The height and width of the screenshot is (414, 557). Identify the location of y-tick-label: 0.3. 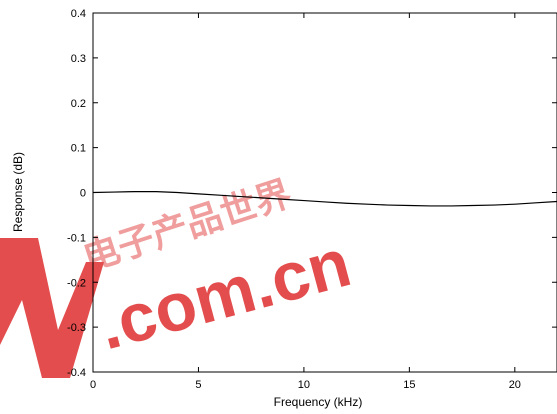
(78, 59).